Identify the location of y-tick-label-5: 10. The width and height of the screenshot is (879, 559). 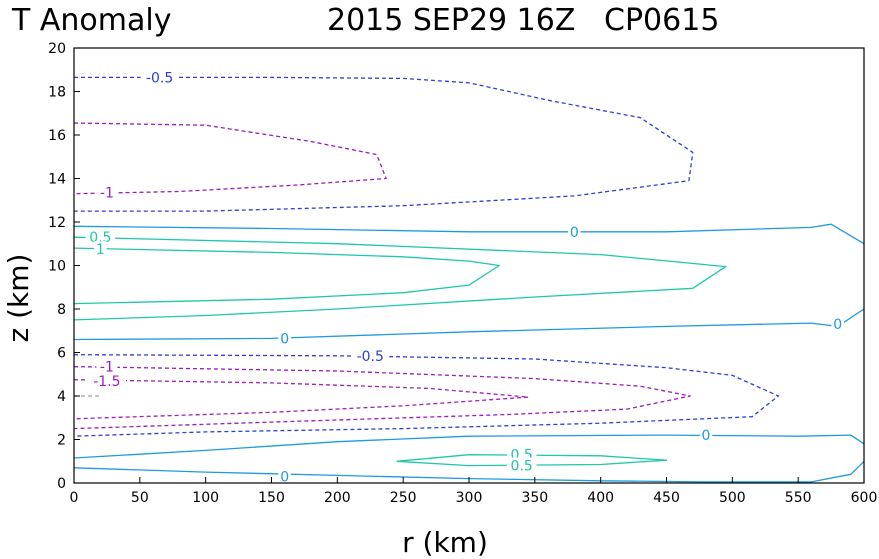
(57, 267).